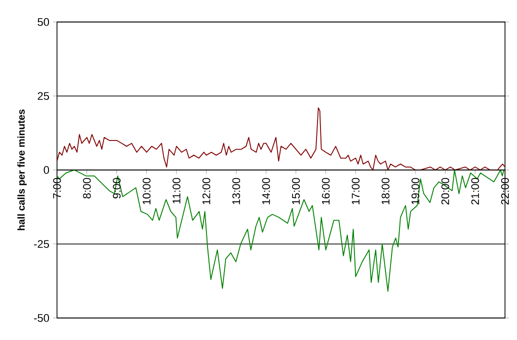 The height and width of the screenshot is (340, 517). I want to click on y-tick-label: 0, so click(47, 170).